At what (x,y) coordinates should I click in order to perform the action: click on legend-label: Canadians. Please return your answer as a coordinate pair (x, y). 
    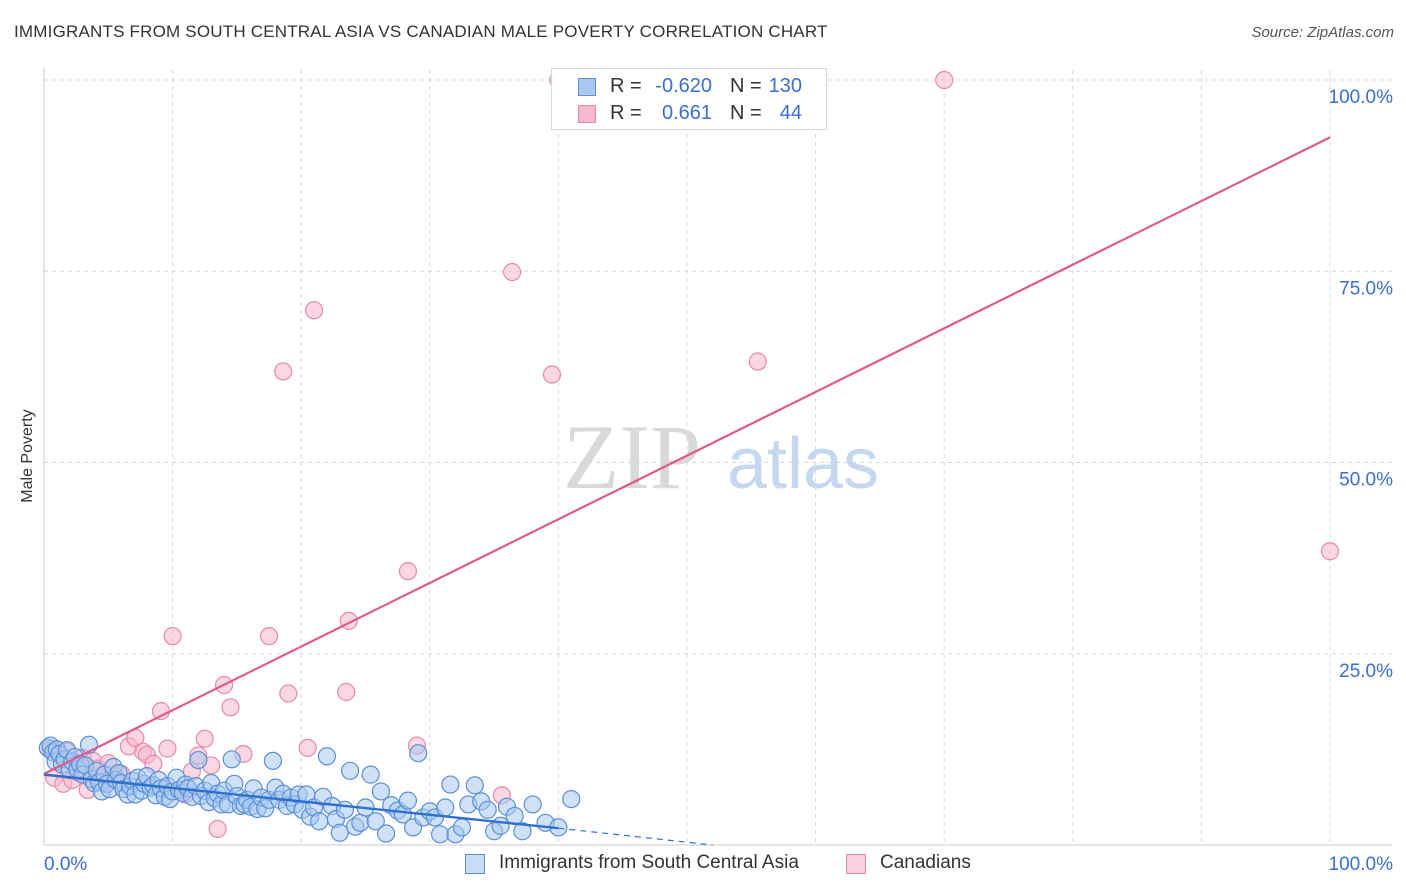
    Looking at the image, I should click on (925, 862).